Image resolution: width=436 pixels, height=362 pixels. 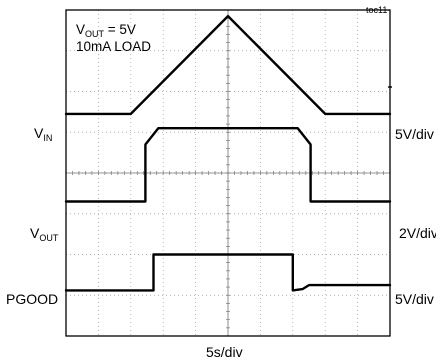 I want to click on trace-label-vin-symbol: V, so click(x=39, y=133).